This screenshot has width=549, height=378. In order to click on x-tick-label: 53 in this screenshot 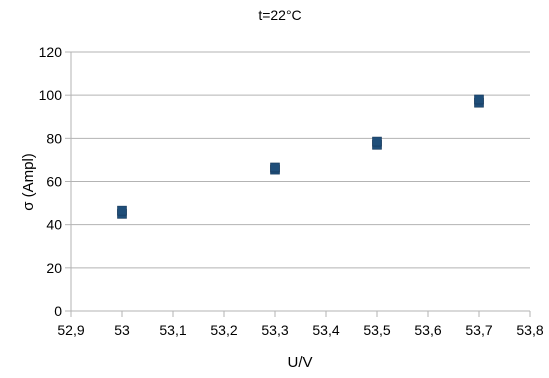, I will do `click(122, 330)`.